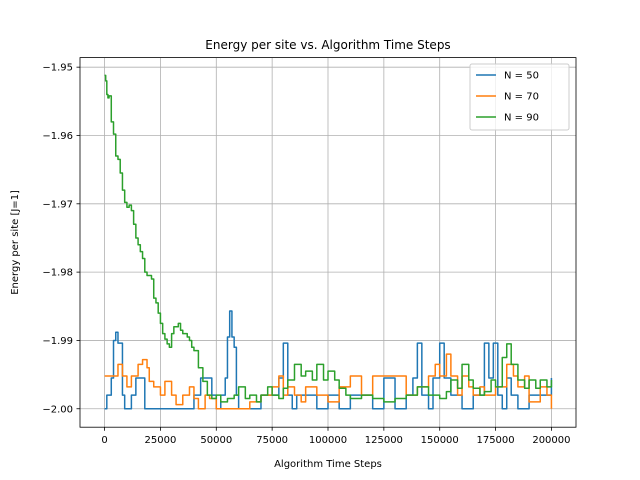 This screenshot has width=640, height=480. What do you see at coordinates (57, 68) in the screenshot?
I see `y-tick-label: −1.95` at bounding box center [57, 68].